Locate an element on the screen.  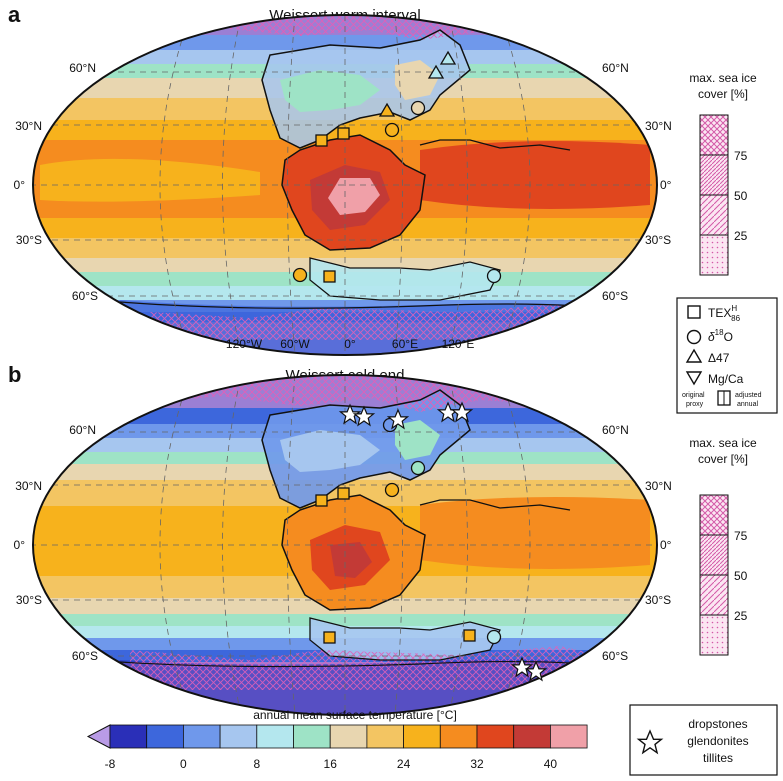
panel-a-lon-60e: 60°E is located at coordinates (405, 344).